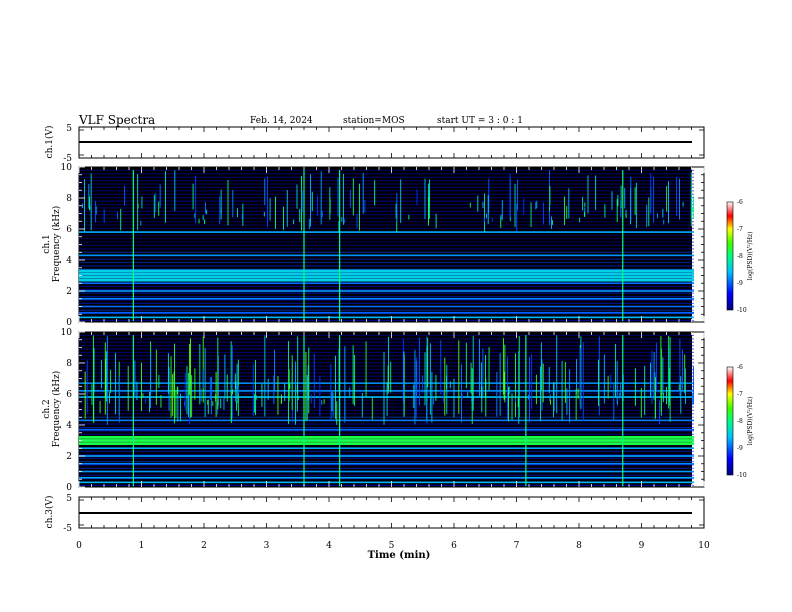  Describe the element at coordinates (67, 245) in the screenshot. I see `ch1-spectrogram-ytick-labels: 0 2 4 6 8 10` at that location.